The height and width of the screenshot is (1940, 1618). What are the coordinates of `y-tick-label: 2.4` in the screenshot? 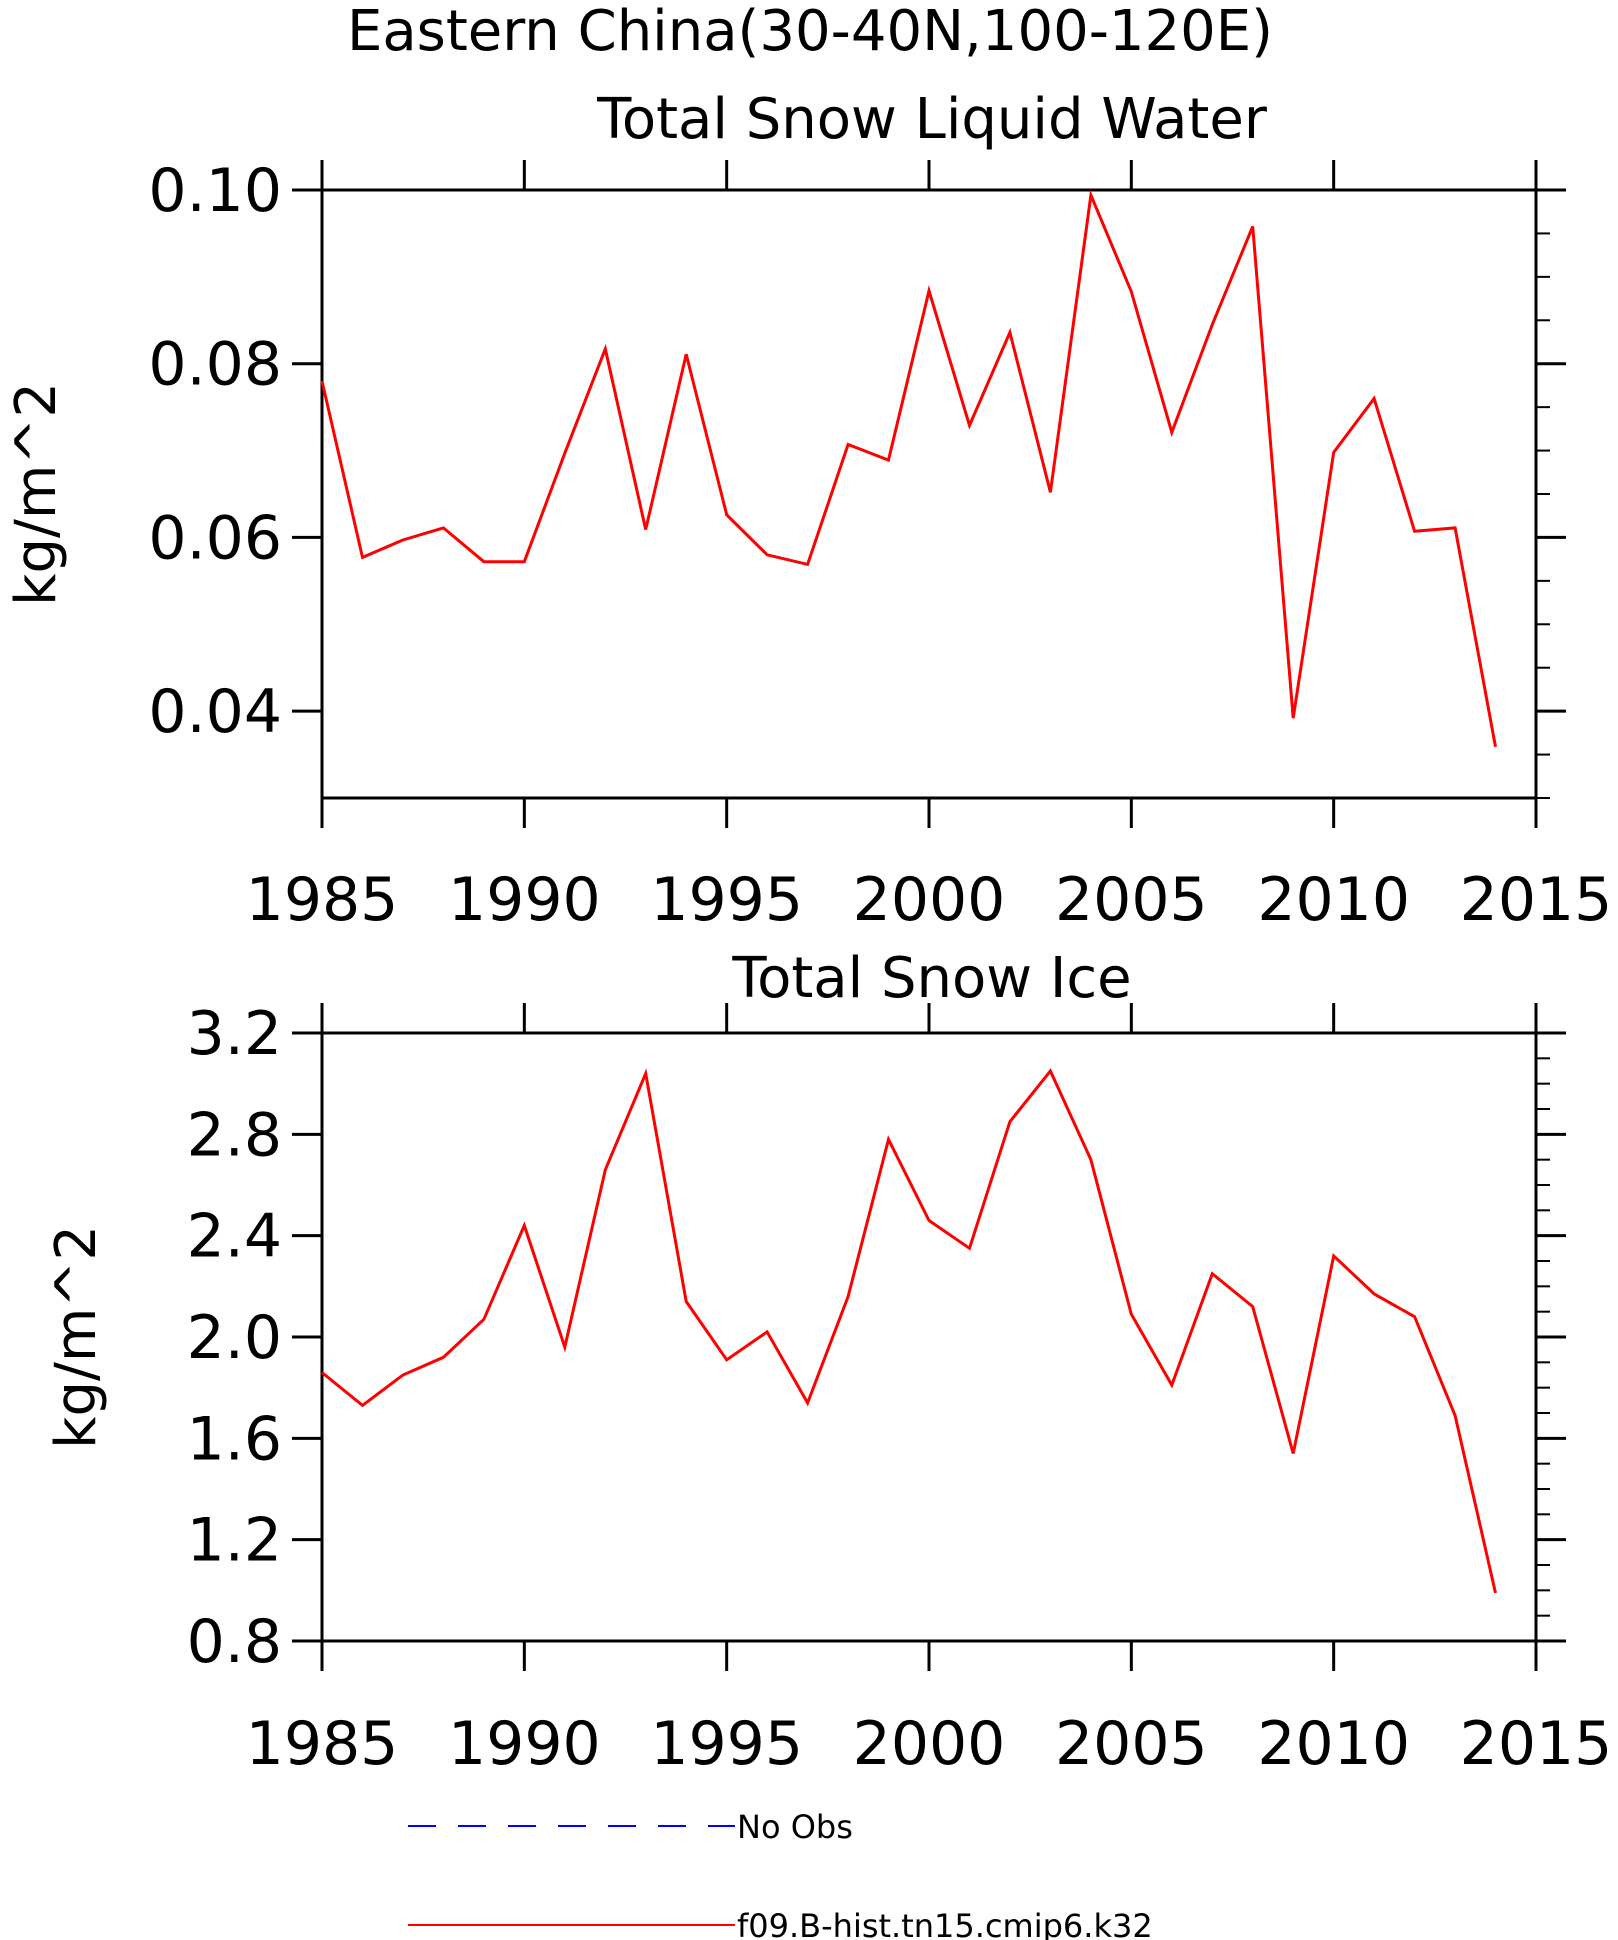 It's located at (234, 1237).